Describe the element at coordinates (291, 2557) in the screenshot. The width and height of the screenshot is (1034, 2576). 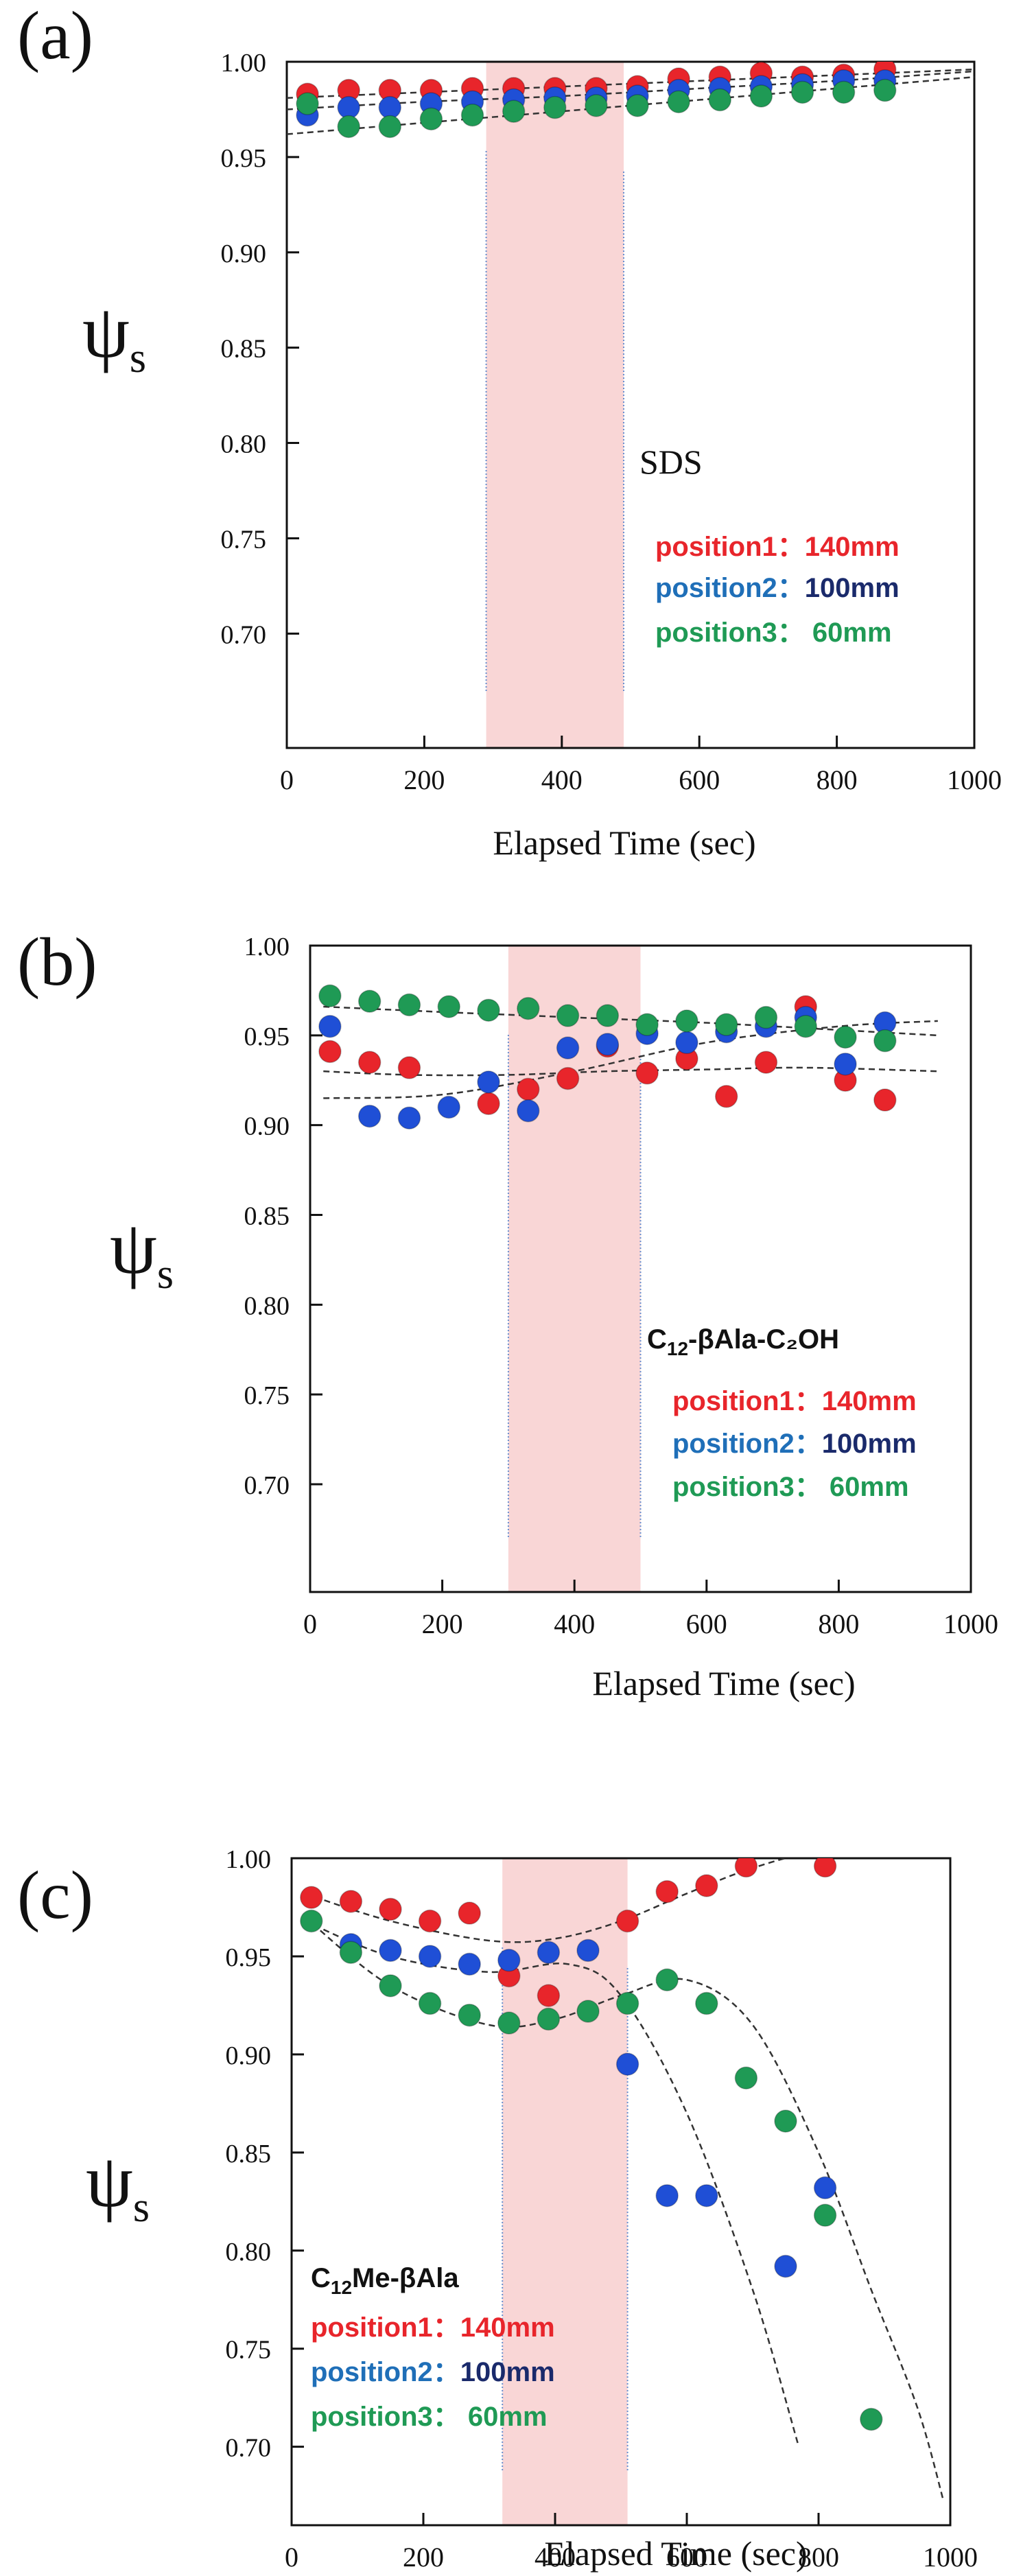
I see `x-tick-label: 0` at that location.